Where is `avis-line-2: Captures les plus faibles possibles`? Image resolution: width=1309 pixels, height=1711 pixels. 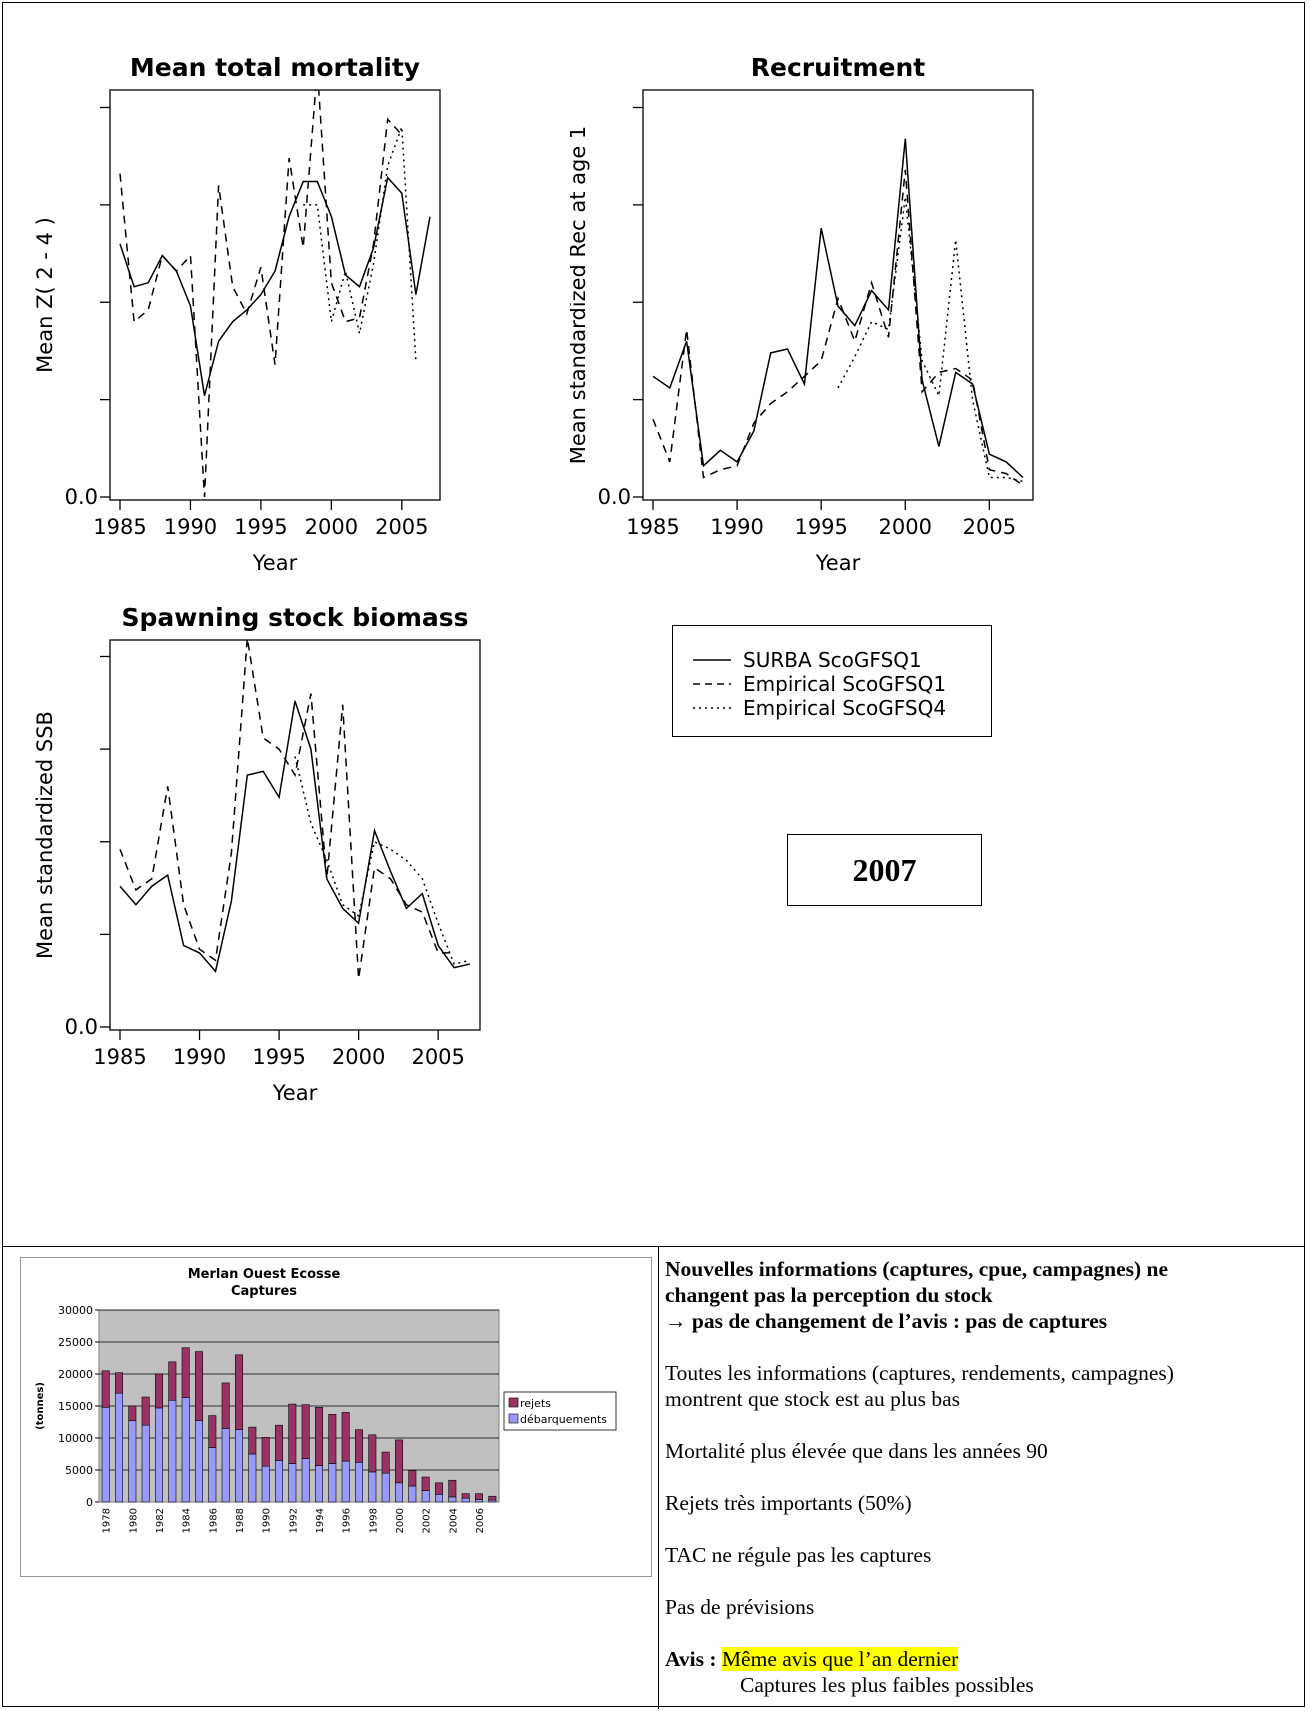 avis-line-2: Captures les plus faibles possibles is located at coordinates (887, 1685).